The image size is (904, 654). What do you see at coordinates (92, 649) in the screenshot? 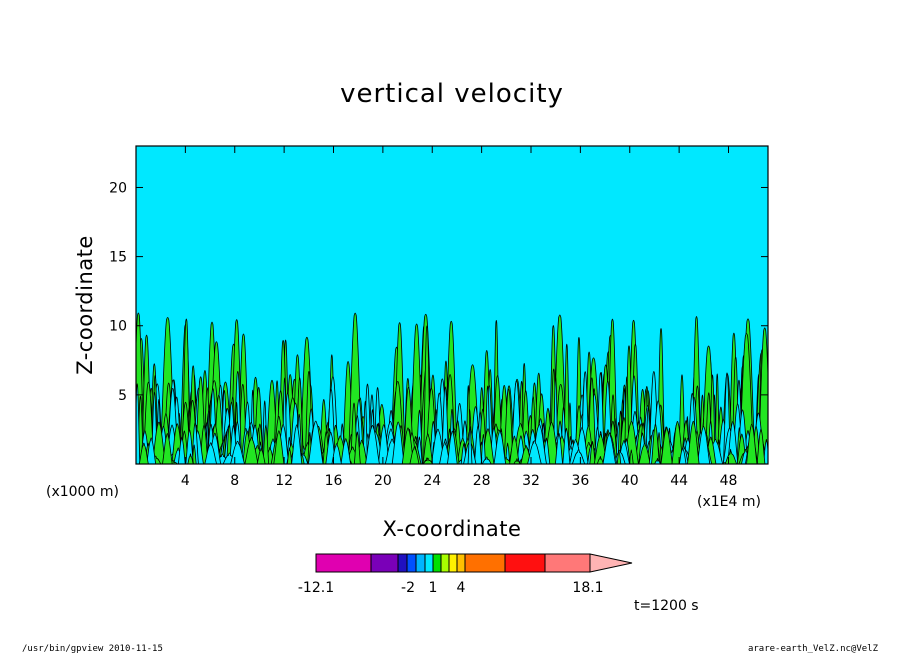
I see `footer-left: /usr/bin/gpview 2010-11-15` at bounding box center [92, 649].